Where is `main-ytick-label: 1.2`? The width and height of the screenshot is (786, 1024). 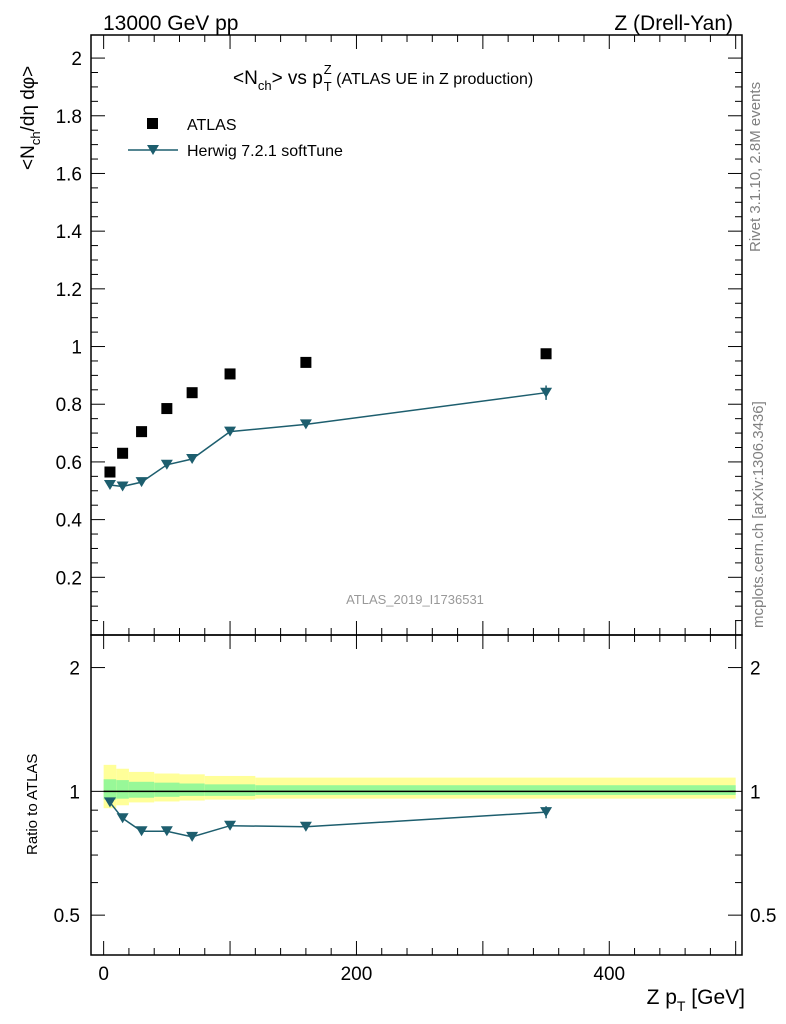
main-ytick-label: 1.2 is located at coordinates (69, 290).